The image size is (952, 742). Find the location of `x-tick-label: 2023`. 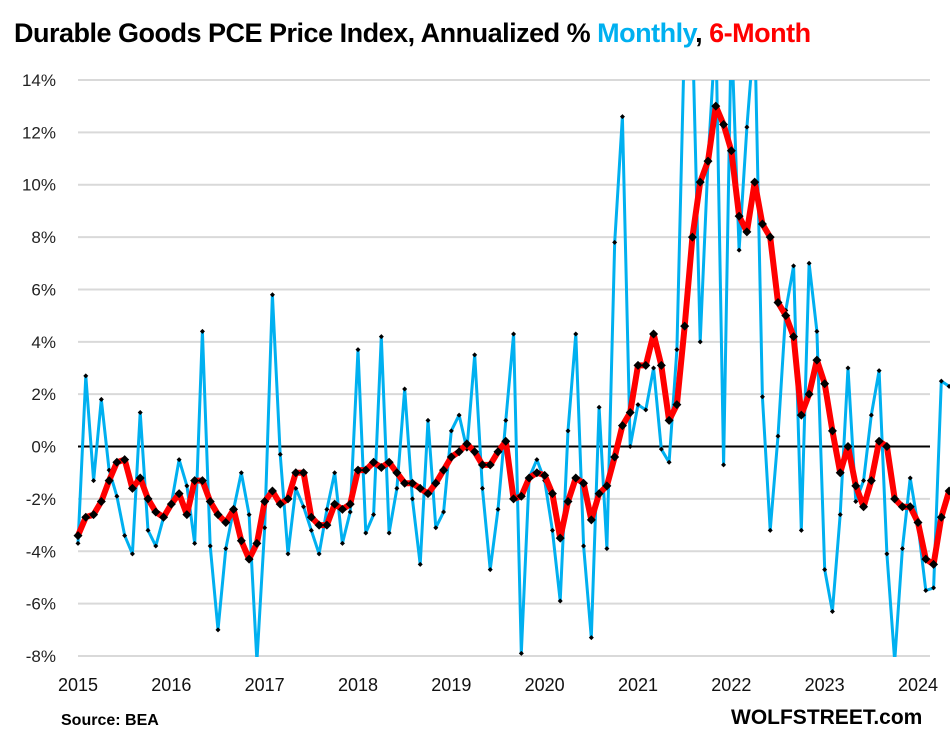

x-tick-label: 2023 is located at coordinates (825, 685).